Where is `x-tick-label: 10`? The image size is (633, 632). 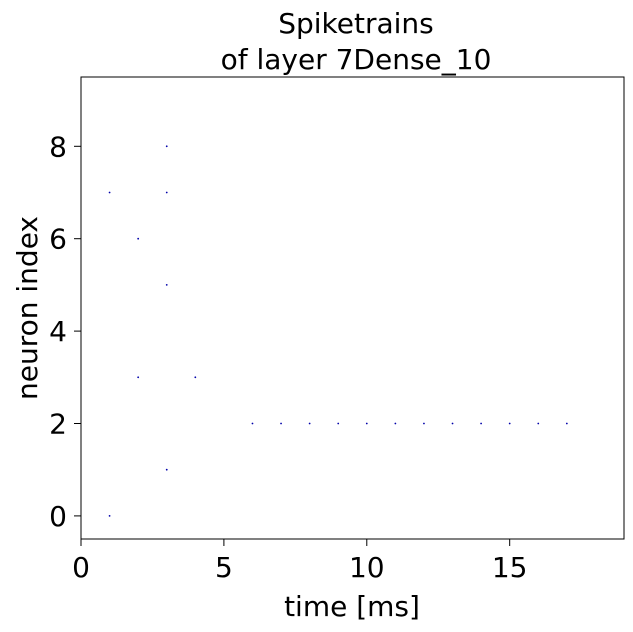
x-tick-label: 10 is located at coordinates (367, 567).